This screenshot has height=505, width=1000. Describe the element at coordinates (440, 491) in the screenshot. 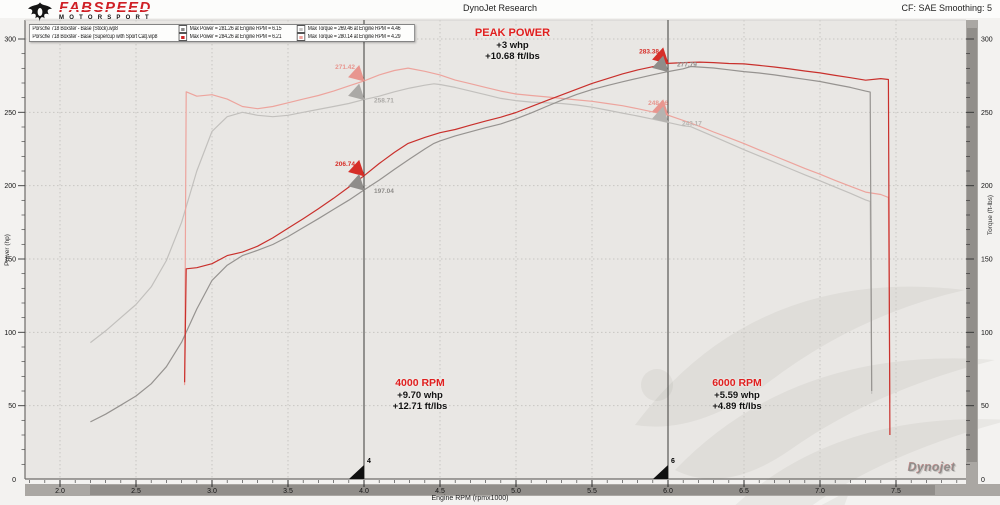

I see `x-tick-label: 4.5` at that location.